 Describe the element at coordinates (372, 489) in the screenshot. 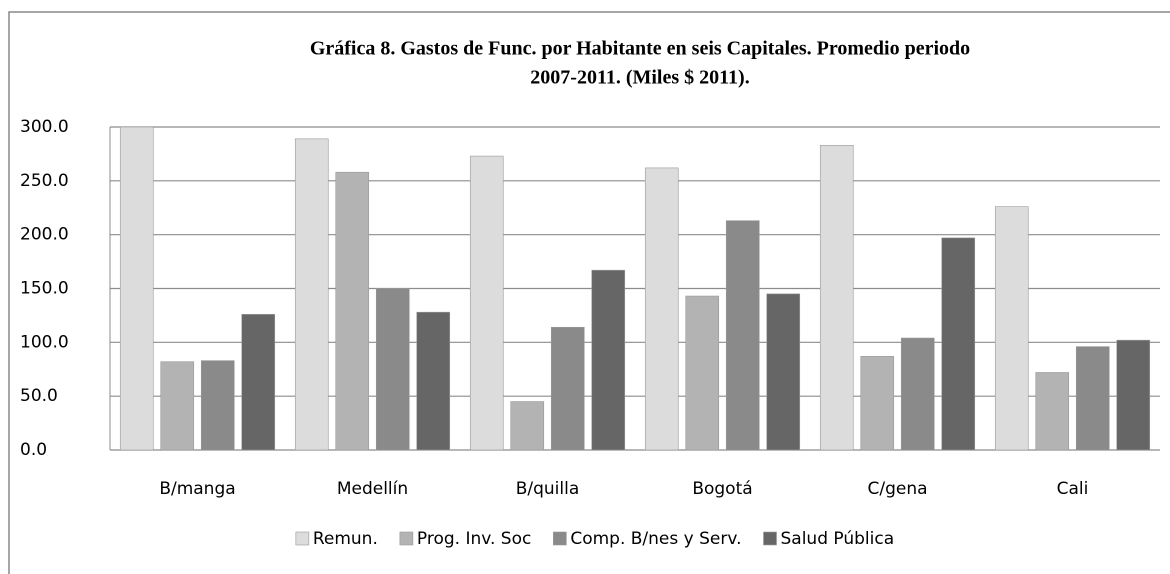

I see `x-tick-label: Medellín` at that location.